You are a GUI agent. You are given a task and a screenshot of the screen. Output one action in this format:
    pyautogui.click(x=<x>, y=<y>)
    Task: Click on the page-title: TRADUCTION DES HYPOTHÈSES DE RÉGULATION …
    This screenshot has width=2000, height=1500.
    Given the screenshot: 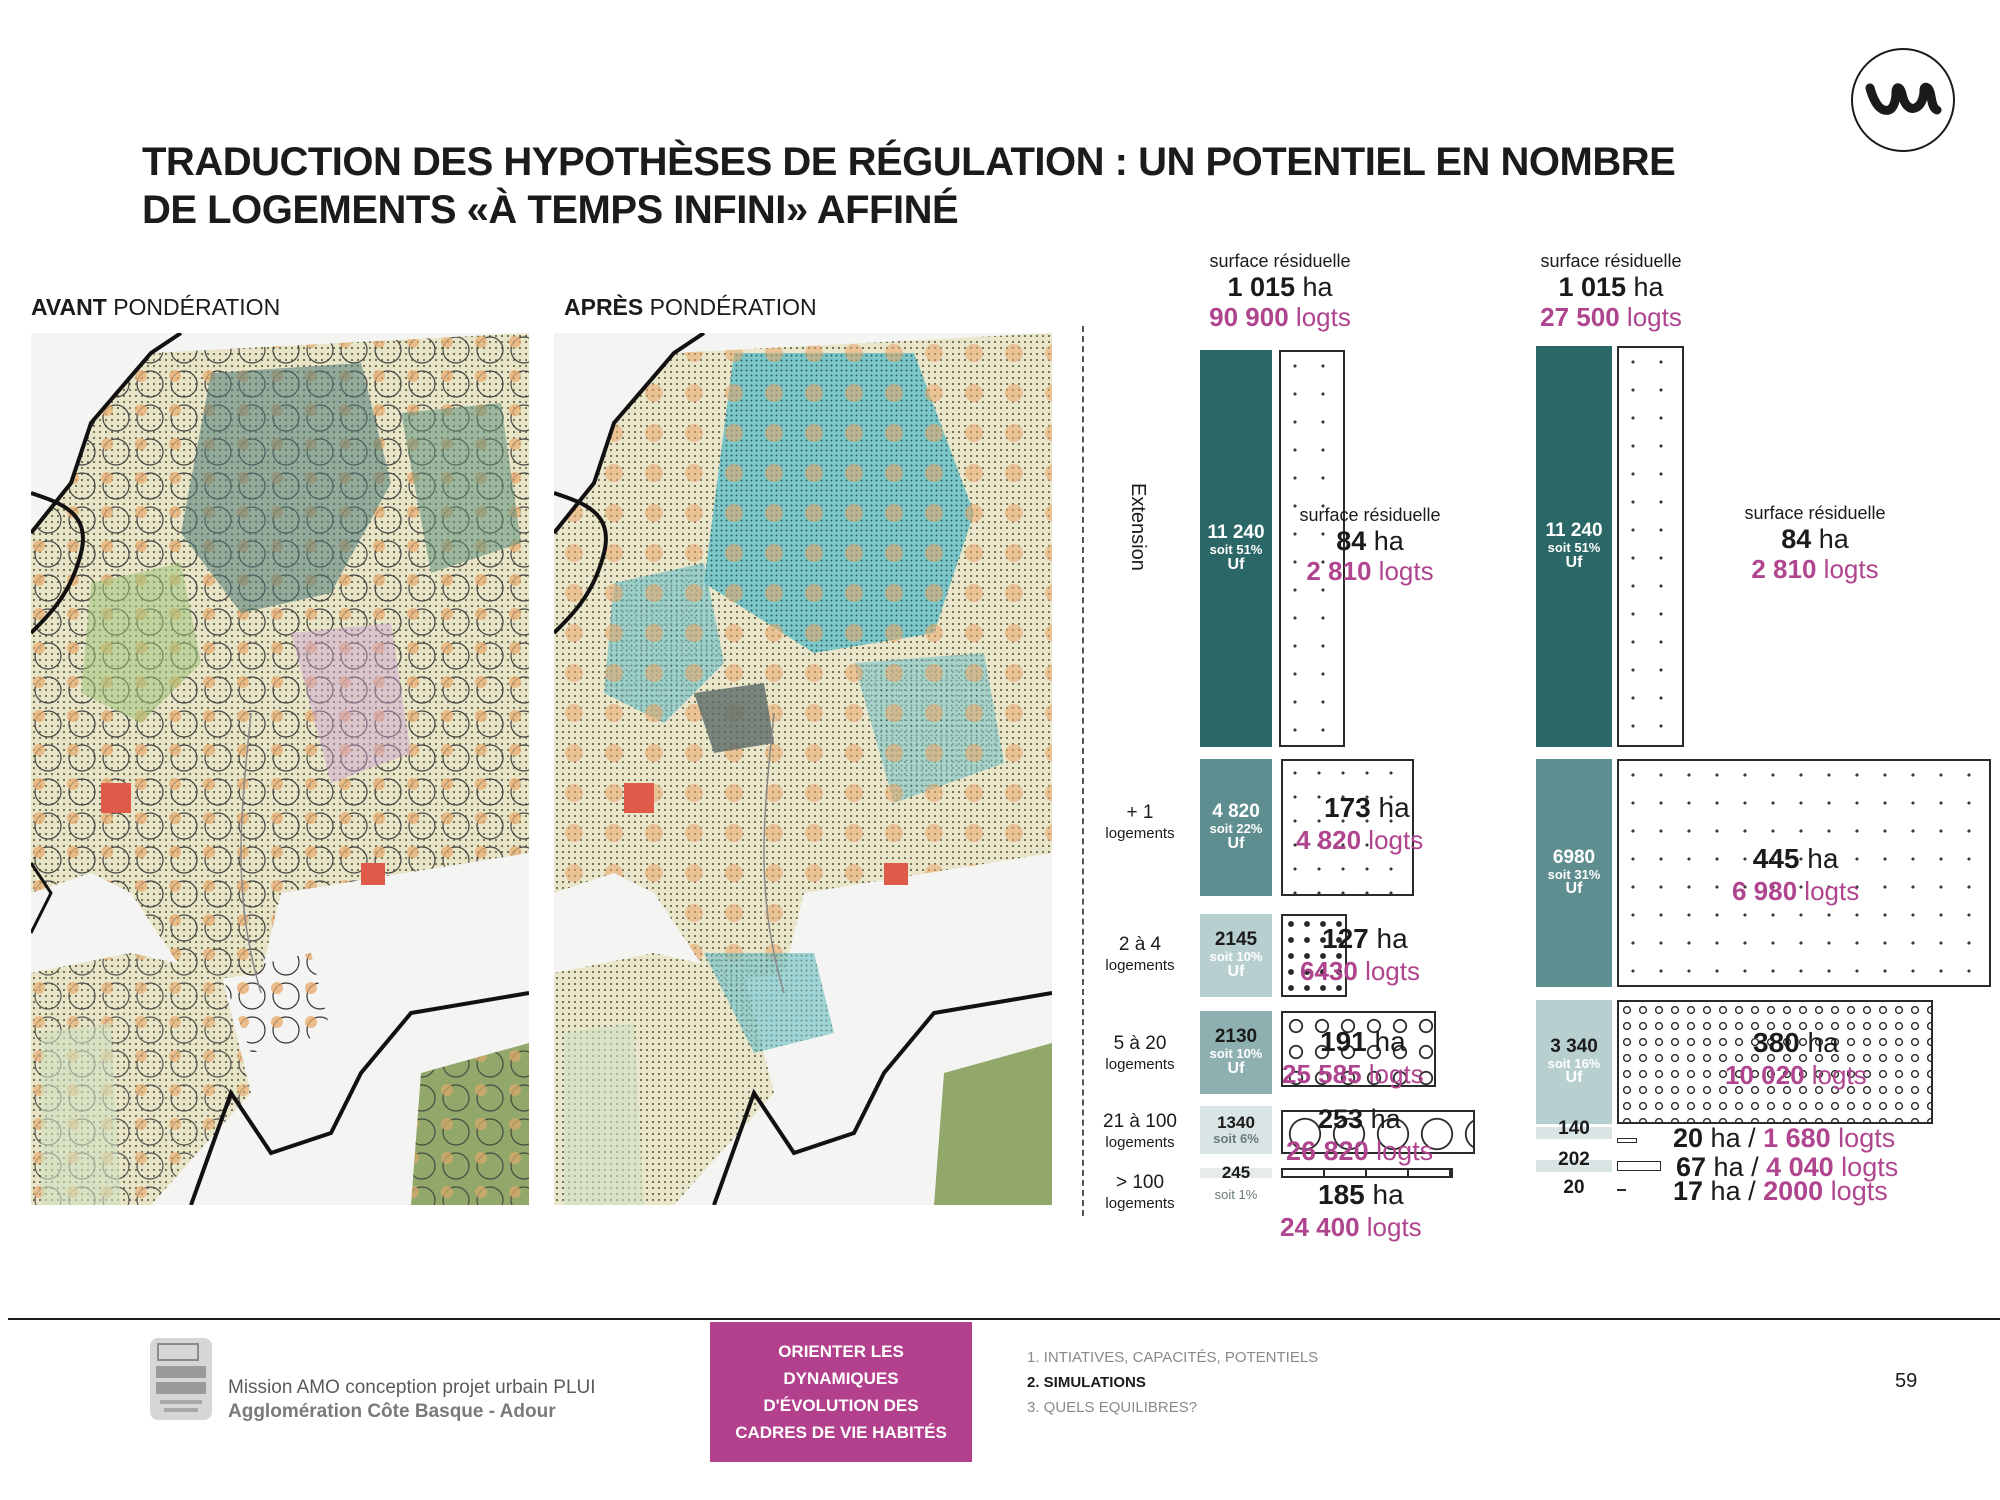 What is the action you would take?
    pyautogui.click(x=909, y=186)
    